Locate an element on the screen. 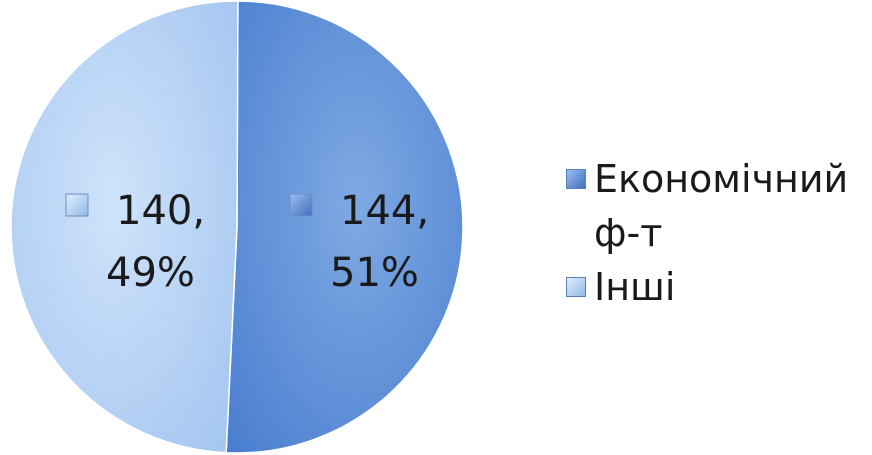 Image resolution: width=872 pixels, height=455 pixels. legend-swatch-economic is located at coordinates (576, 179).